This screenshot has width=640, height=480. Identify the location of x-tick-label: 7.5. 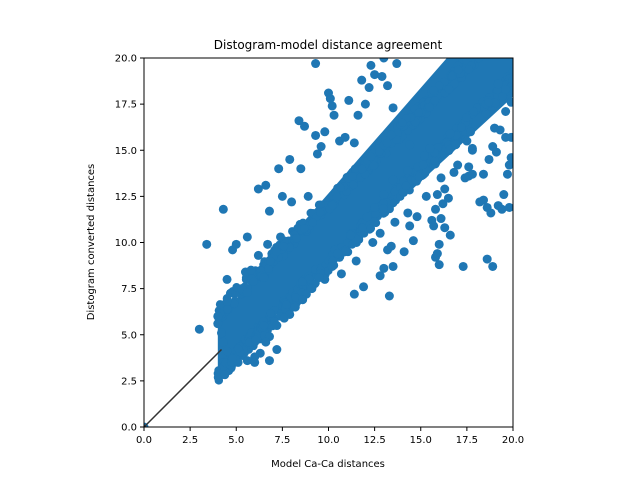
(282, 440).